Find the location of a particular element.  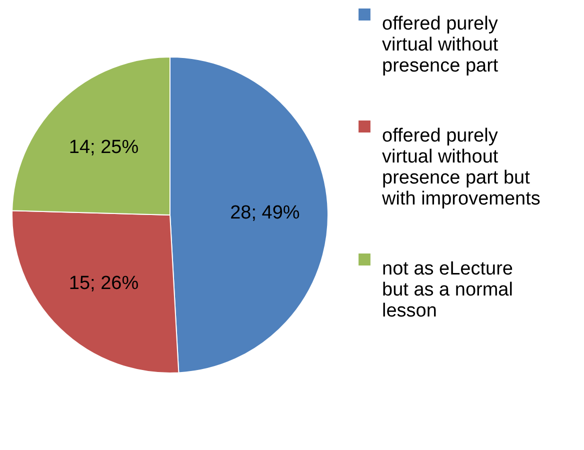

data-label: 15; 26% is located at coordinates (103, 283).